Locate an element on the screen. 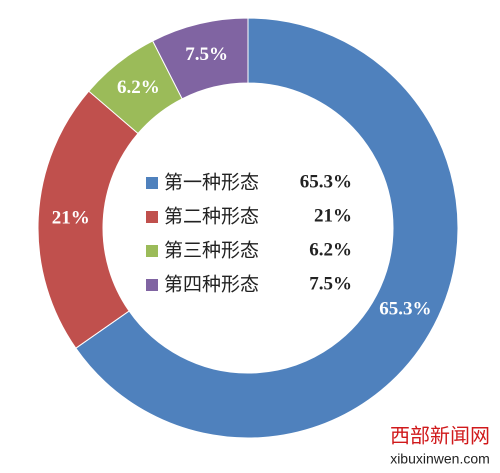 This screenshot has height=473, width=500. watermark-url: xibuxinwen.com is located at coordinates (440, 459).